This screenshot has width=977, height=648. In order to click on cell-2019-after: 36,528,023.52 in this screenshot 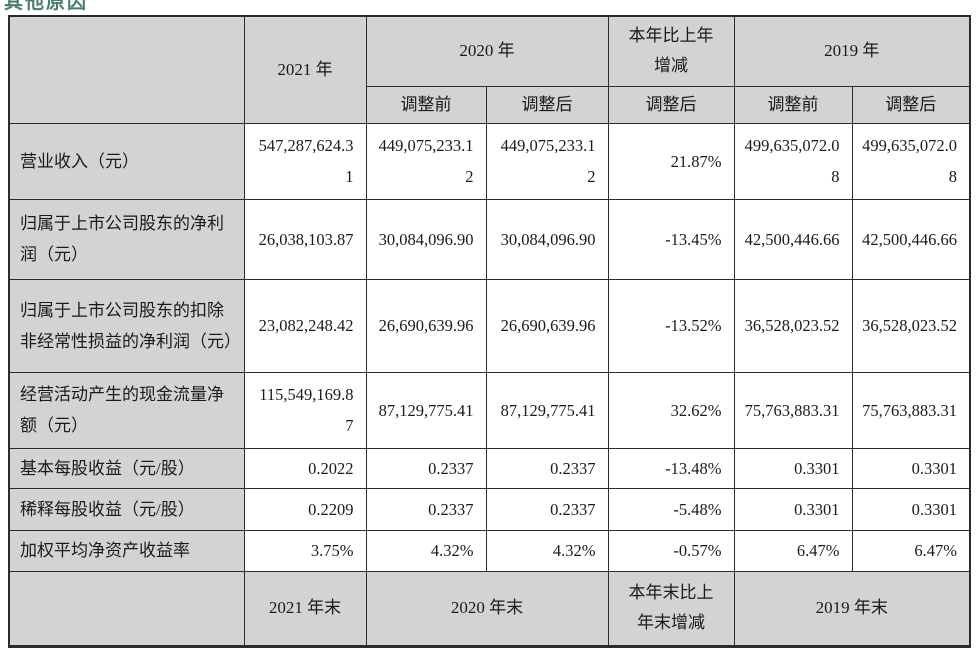, I will do `click(911, 325)`.